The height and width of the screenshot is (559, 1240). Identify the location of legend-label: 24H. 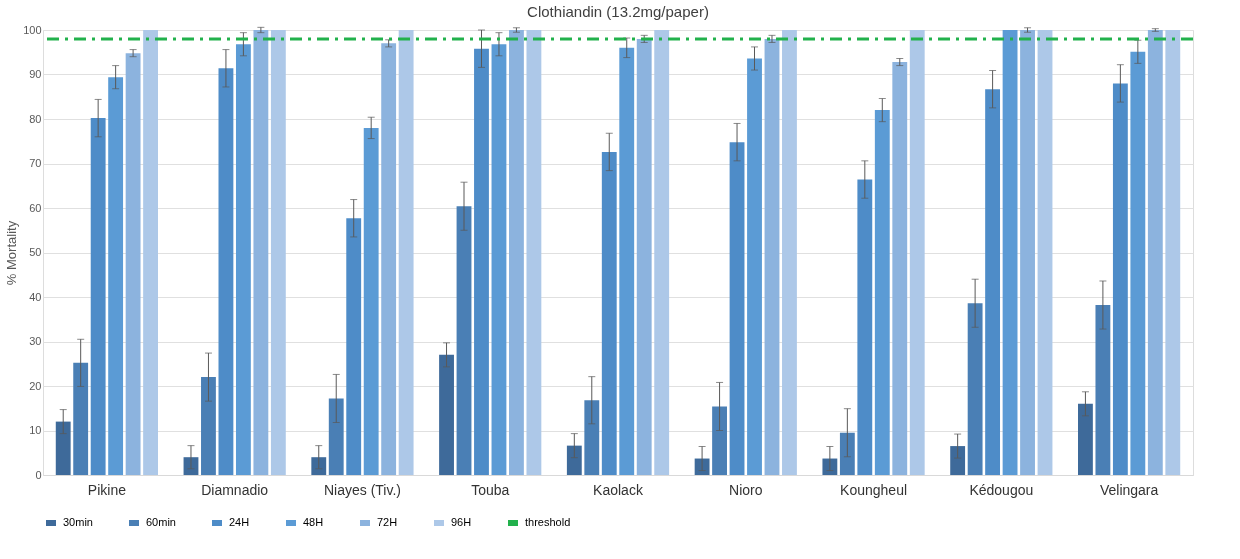
(239, 522).